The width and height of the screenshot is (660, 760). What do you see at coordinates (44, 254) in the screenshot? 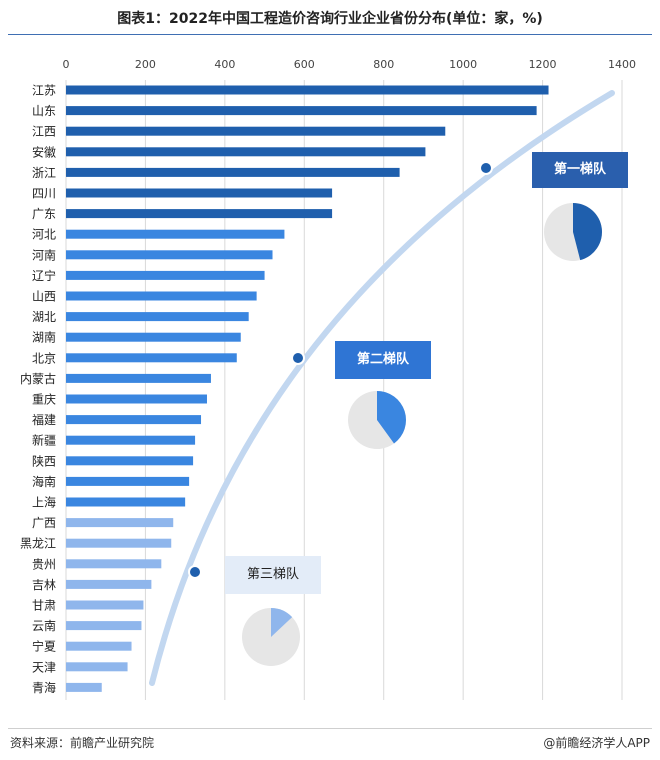
I see `category-label: 河南` at bounding box center [44, 254].